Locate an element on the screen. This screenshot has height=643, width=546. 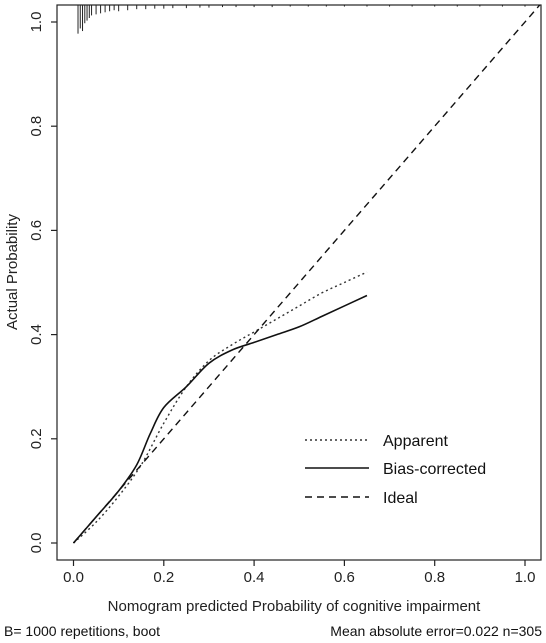
x-tick-label: 1.0 is located at coordinates (525, 577).